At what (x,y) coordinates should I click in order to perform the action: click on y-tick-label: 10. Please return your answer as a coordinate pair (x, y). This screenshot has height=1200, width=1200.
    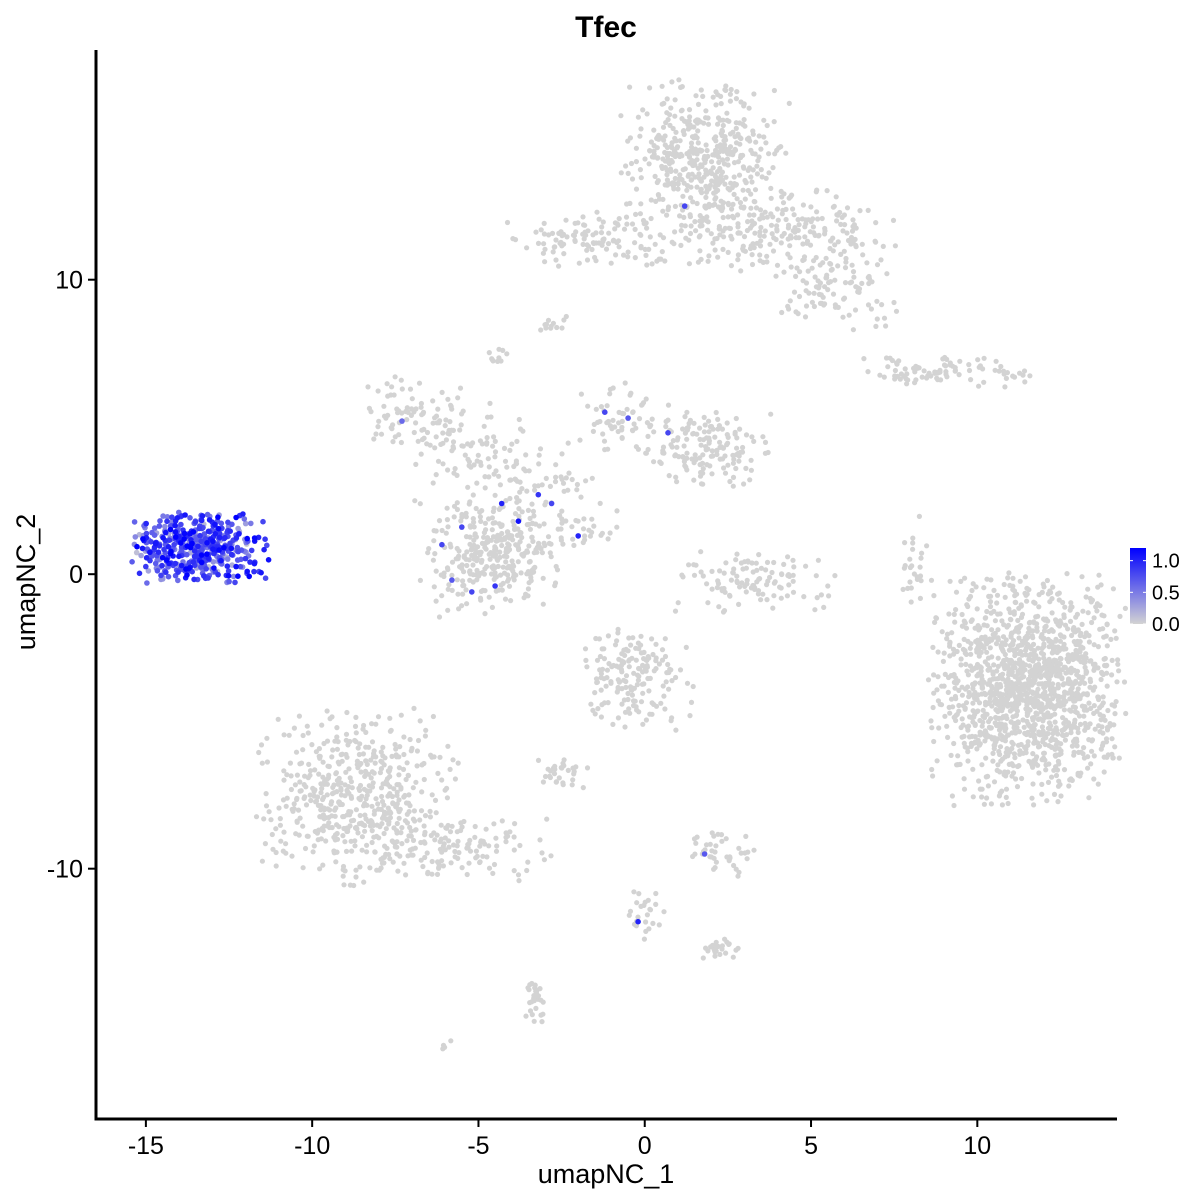
    Looking at the image, I should click on (69, 281).